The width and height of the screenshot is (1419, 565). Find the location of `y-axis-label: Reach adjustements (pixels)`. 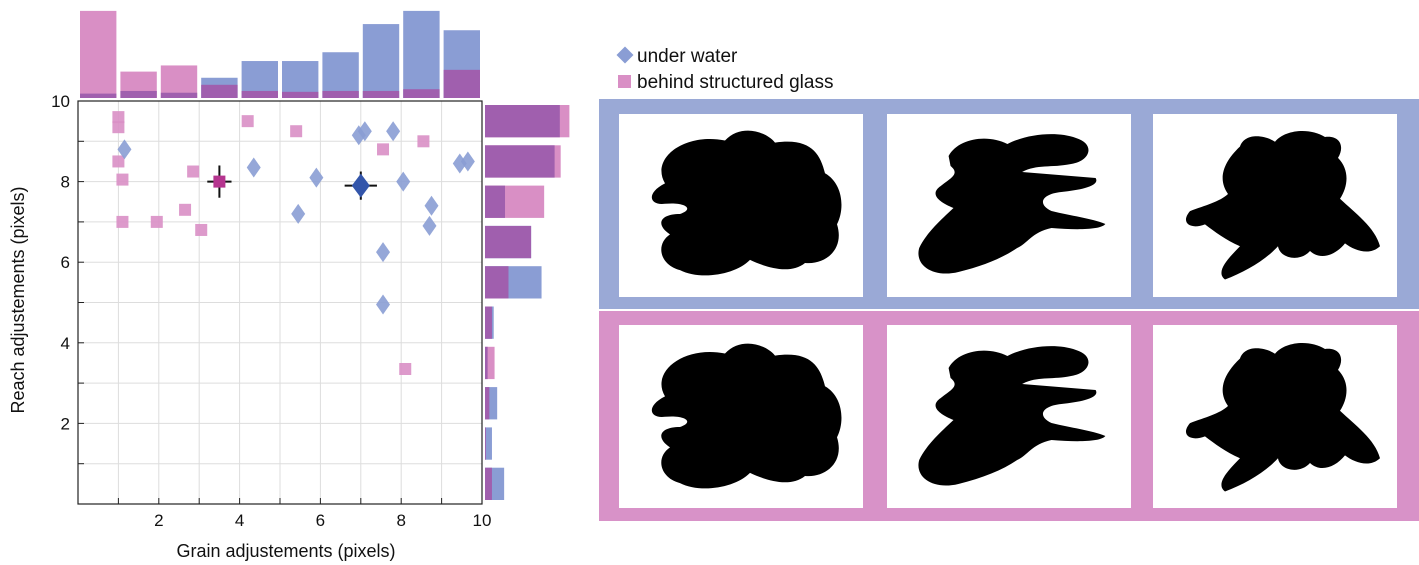

y-axis-label: Reach adjustements (pixels) is located at coordinates (18, 299).